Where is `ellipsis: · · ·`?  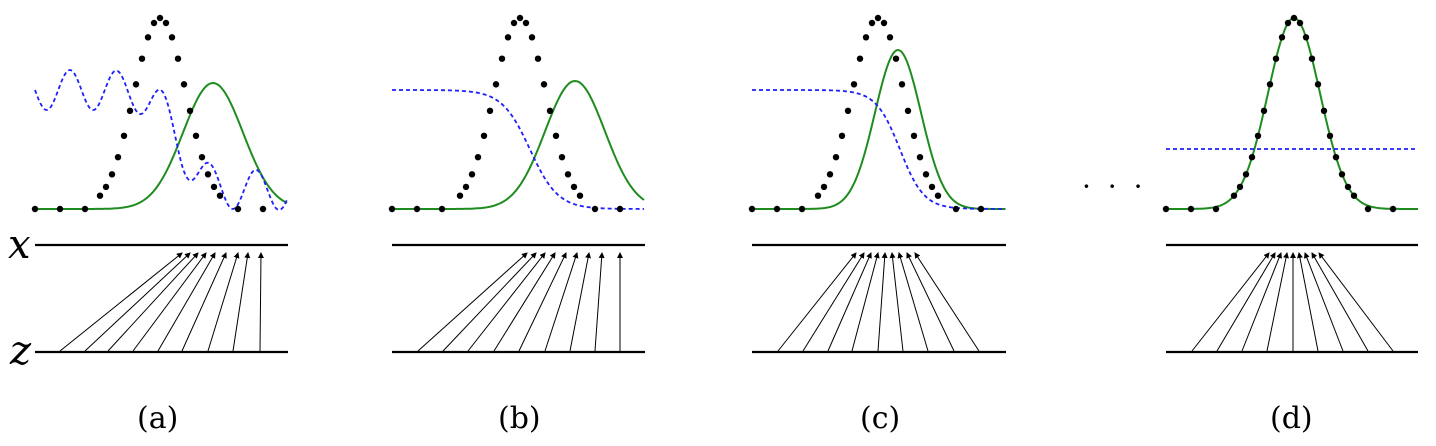 ellipsis: · · · is located at coordinates (1114, 186).